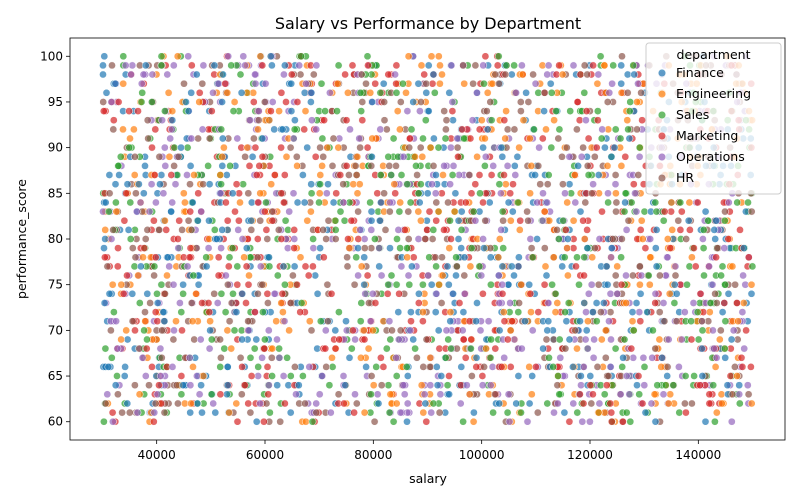 This screenshot has width=800, height=500. What do you see at coordinates (429, 451) in the screenshot?
I see `x-axis: 40000 60000 80000 100000 120000 140000` at bounding box center [429, 451].